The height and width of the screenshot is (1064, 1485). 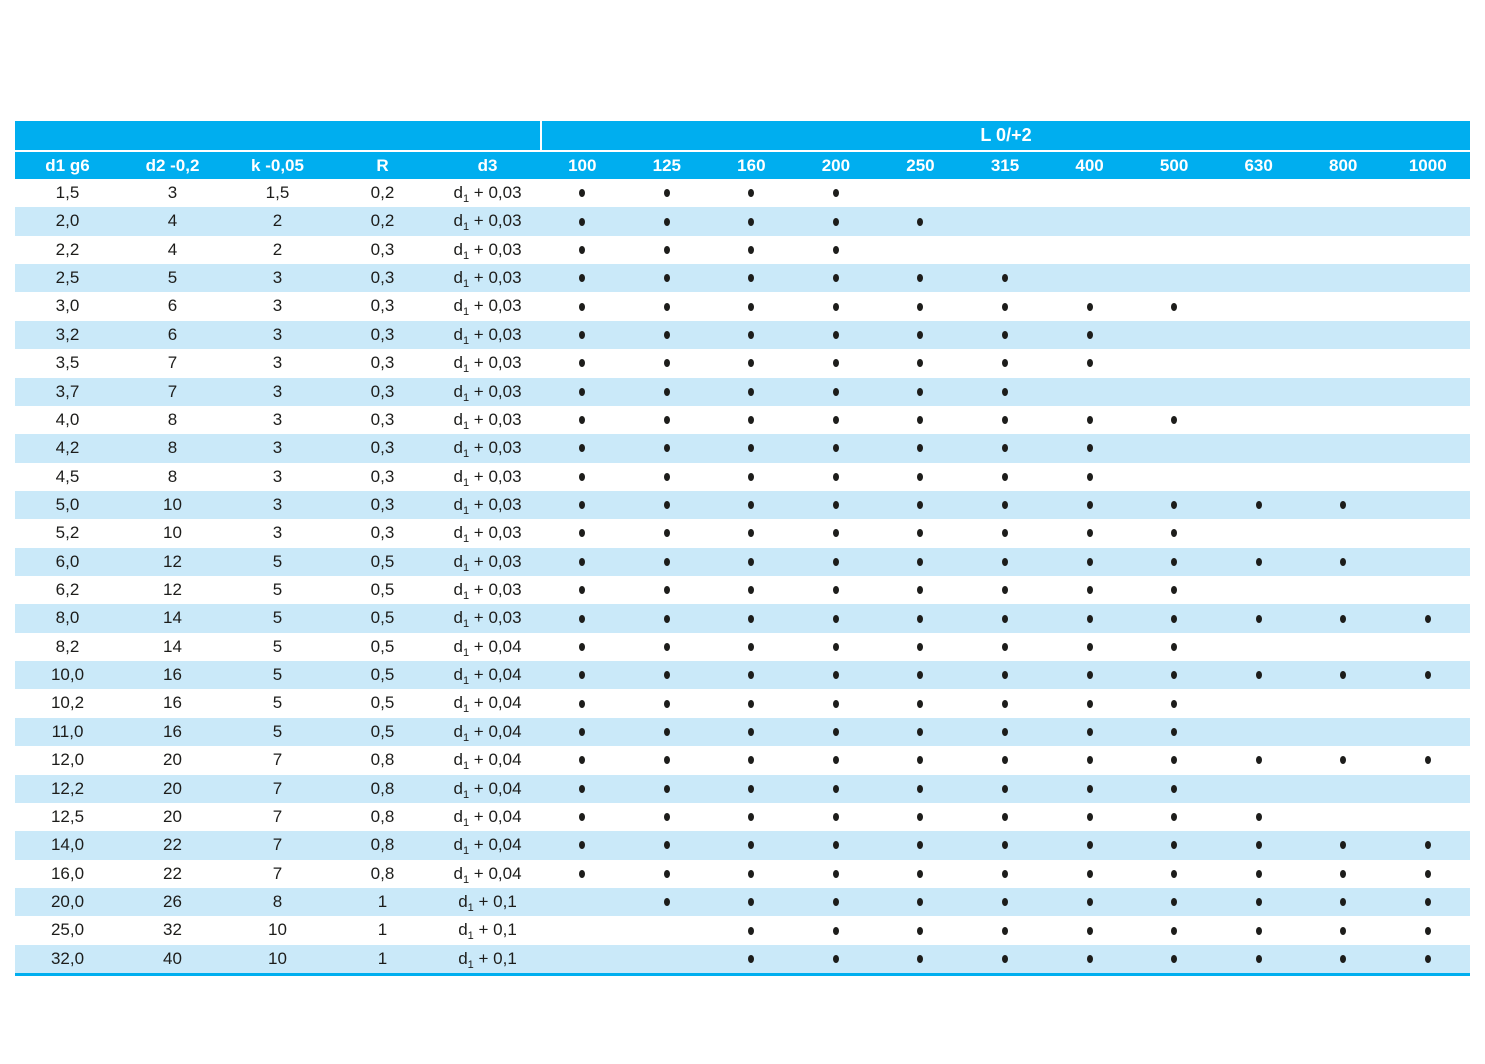 I want to click on col-header-length-630: 630, so click(x=1258, y=165).